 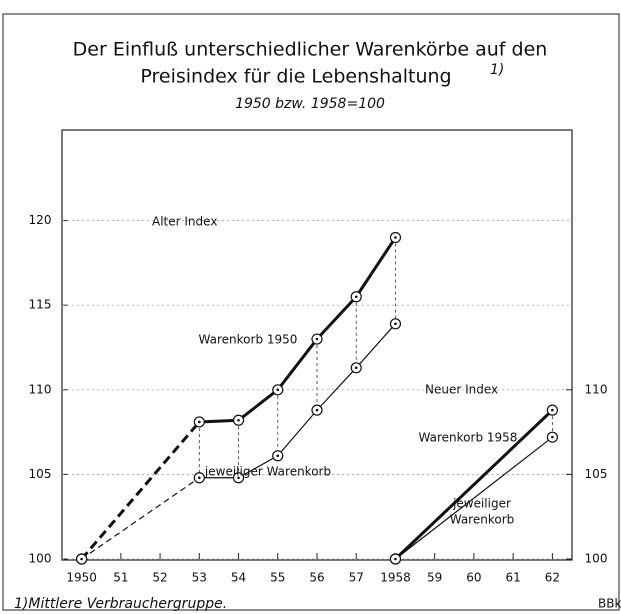 What do you see at coordinates (596, 474) in the screenshot?
I see `y2-tick-label: 105` at bounding box center [596, 474].